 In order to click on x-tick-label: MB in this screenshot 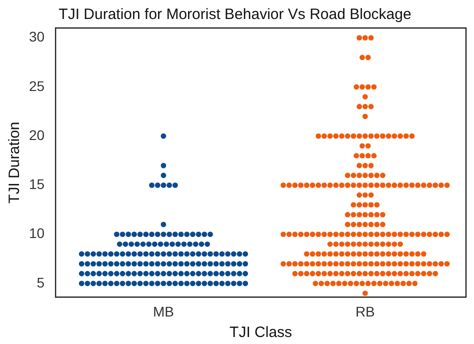, I will do `click(163, 311)`.